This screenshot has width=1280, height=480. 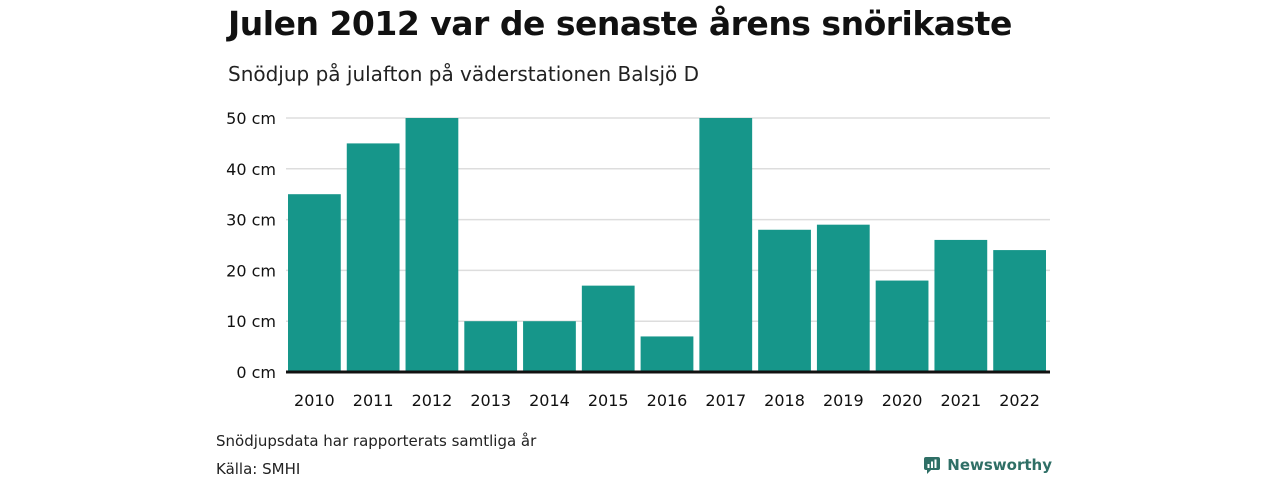 What do you see at coordinates (251, 169) in the screenshot?
I see `y-tick-label: 40 cm` at bounding box center [251, 169].